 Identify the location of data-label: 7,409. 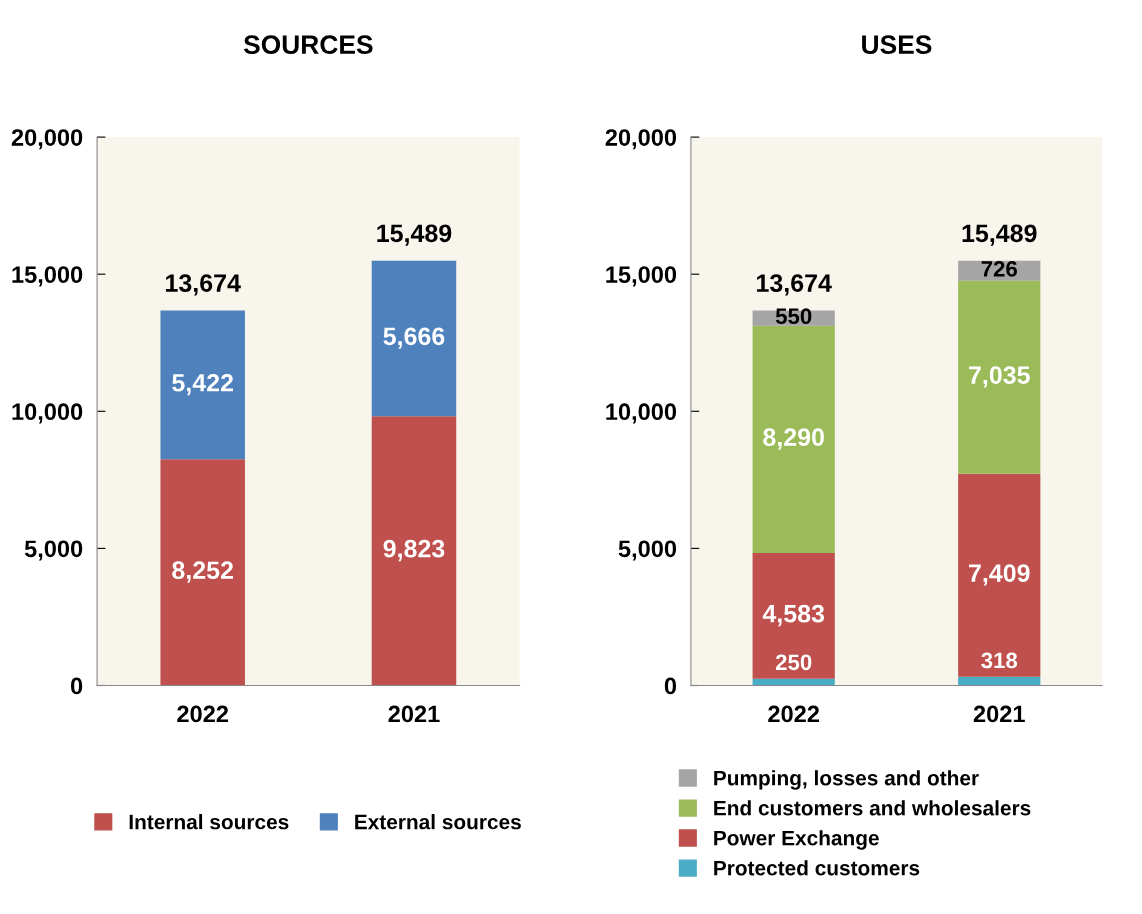
(999, 575).